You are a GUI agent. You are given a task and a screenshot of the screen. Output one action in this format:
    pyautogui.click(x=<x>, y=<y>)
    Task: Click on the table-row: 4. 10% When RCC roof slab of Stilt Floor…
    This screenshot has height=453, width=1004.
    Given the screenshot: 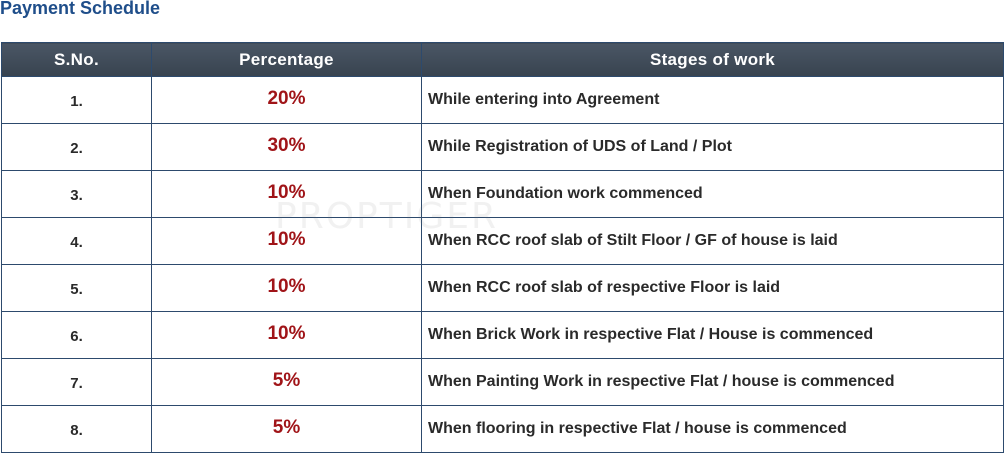 What is the action you would take?
    pyautogui.click(x=502, y=241)
    